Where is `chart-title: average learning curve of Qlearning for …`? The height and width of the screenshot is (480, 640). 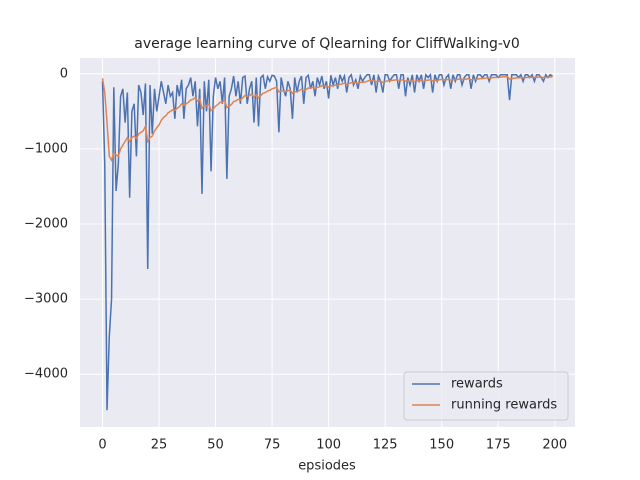
chart-title: average learning curve of Qlearning for … is located at coordinates (326, 44).